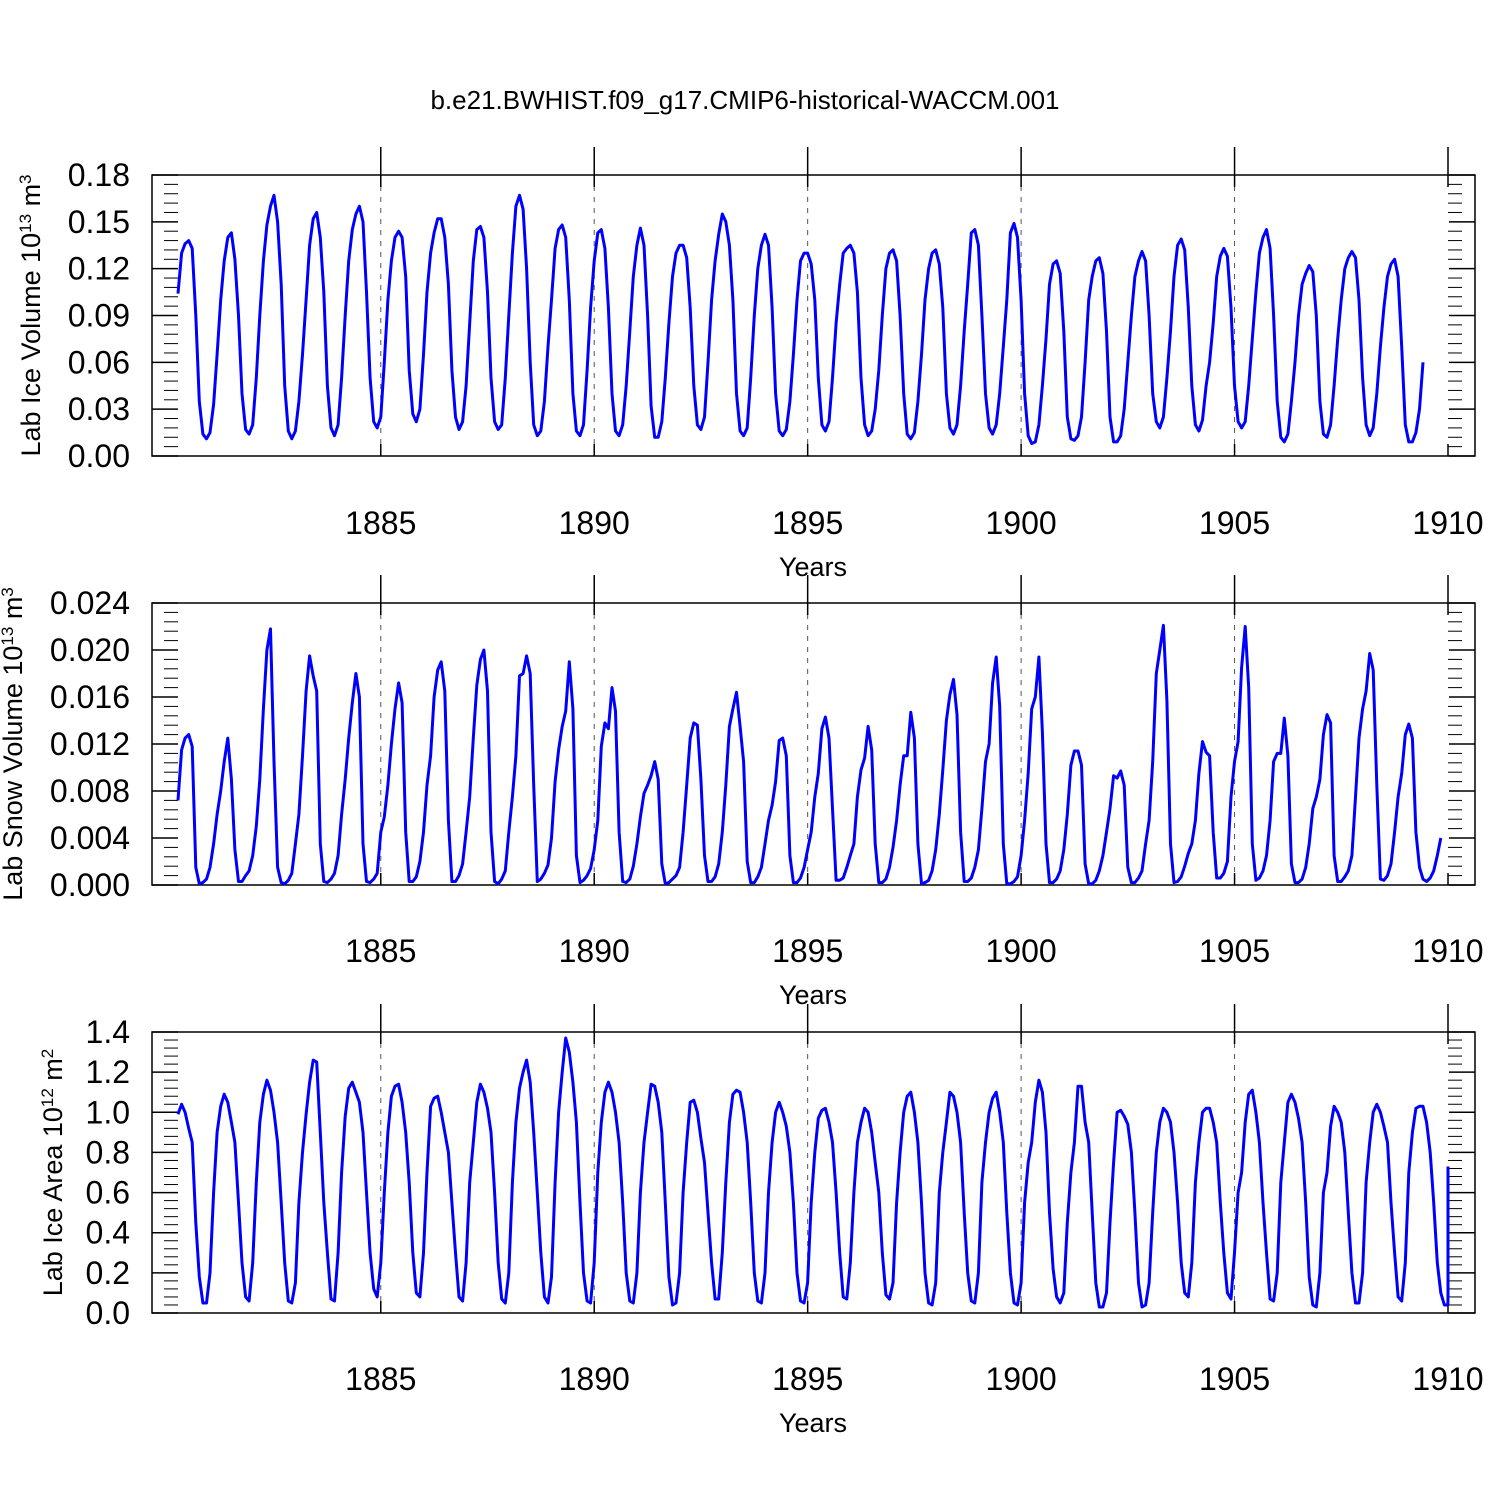 The width and height of the screenshot is (1500, 1500). Describe the element at coordinates (90, 885) in the screenshot. I see `y-tick-label: 0.000` at that location.